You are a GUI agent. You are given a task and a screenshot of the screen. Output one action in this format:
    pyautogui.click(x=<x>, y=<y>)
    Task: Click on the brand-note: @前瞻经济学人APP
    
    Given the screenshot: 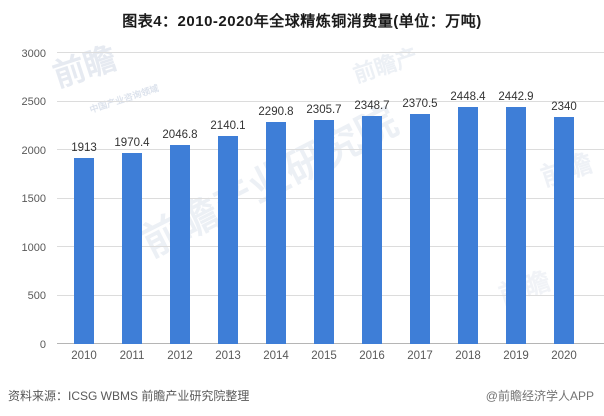 What is the action you would take?
    pyautogui.click(x=539, y=396)
    